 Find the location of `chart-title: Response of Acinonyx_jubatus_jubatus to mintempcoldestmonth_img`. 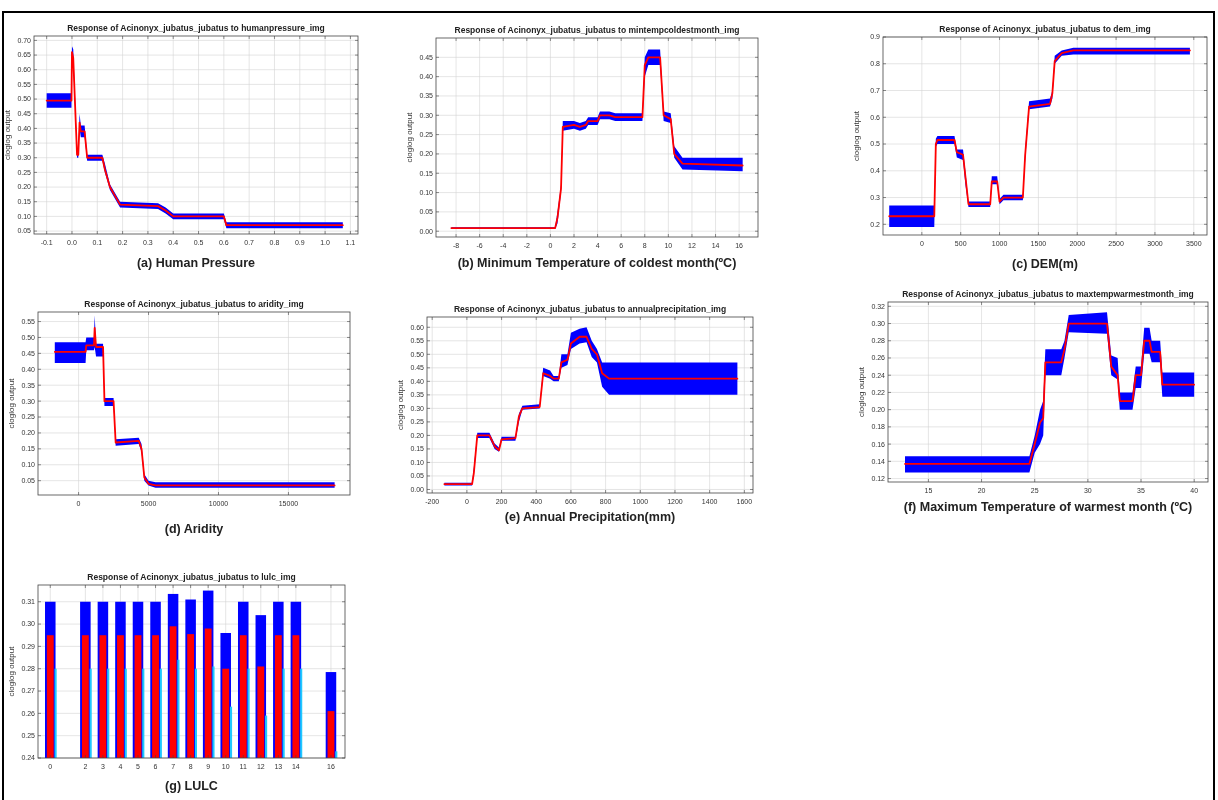

chart-title: Response of Acinonyx_jubatus_jubatus to mintempcoldestmonth_img is located at coordinates (597, 30).